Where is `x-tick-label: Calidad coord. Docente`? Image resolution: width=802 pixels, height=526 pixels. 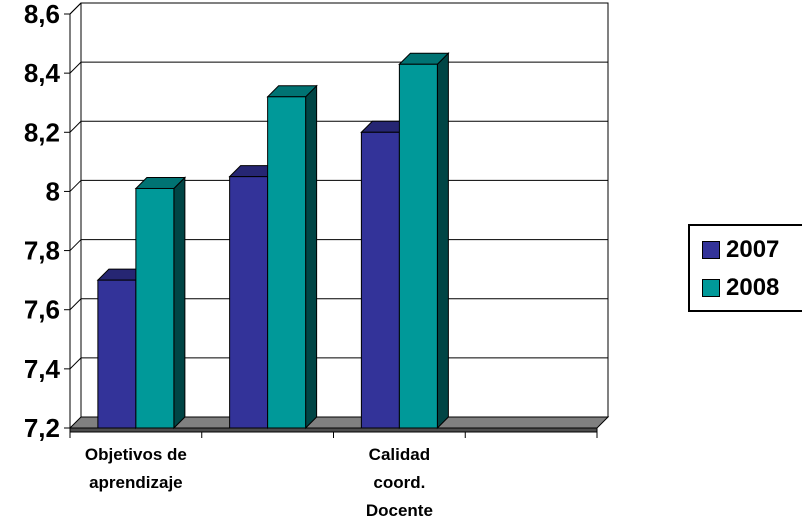
x-tick-label: Calidad coord. Docente is located at coordinates (399, 482).